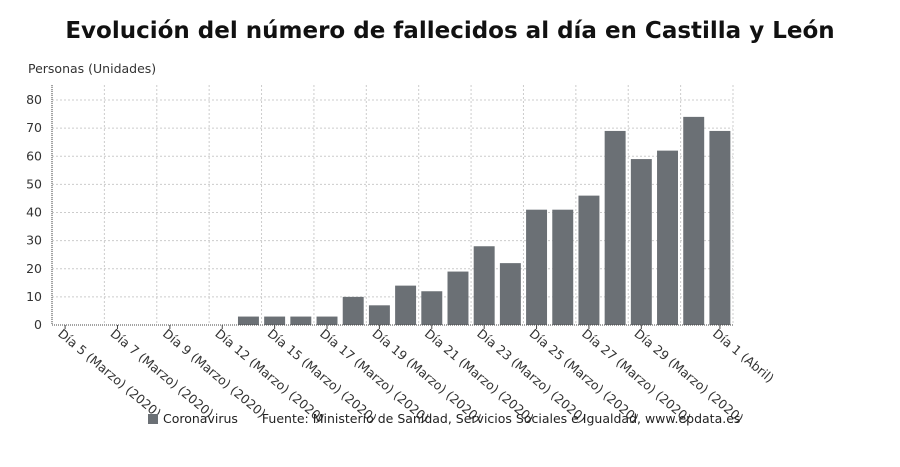  I want to click on legend-swatch, so click(153, 418).